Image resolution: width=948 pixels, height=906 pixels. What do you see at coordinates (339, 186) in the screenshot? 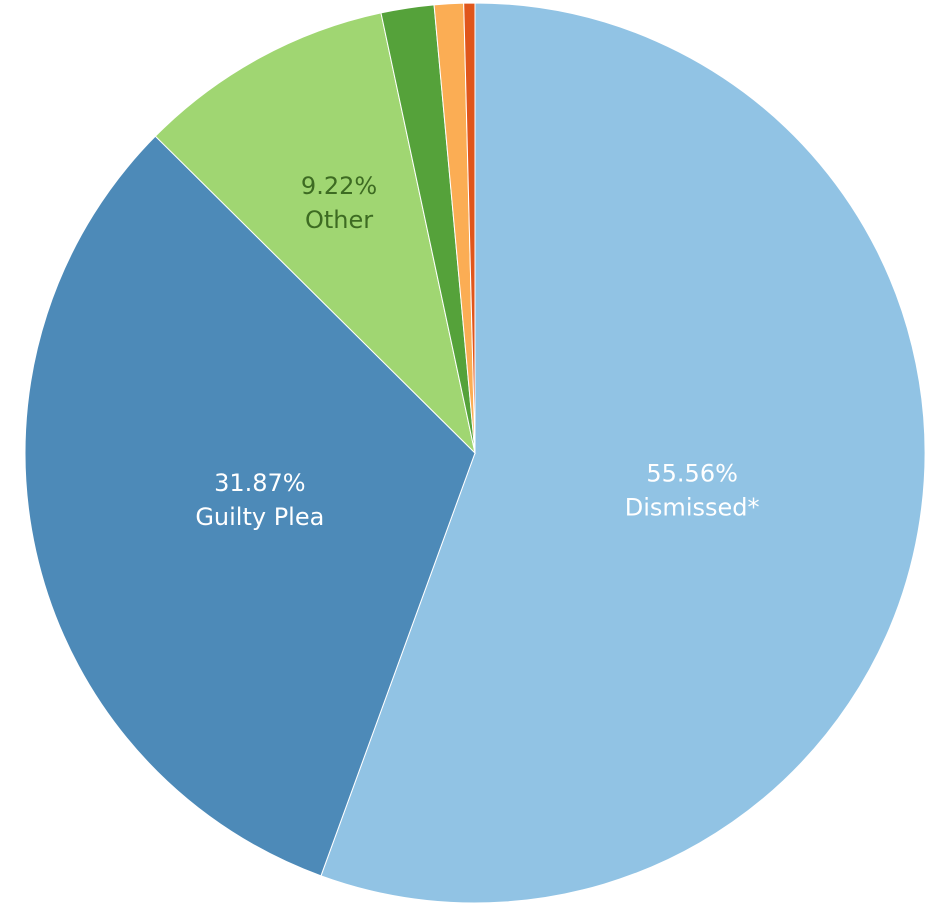
I see `data-label: 9.22%` at bounding box center [339, 186].